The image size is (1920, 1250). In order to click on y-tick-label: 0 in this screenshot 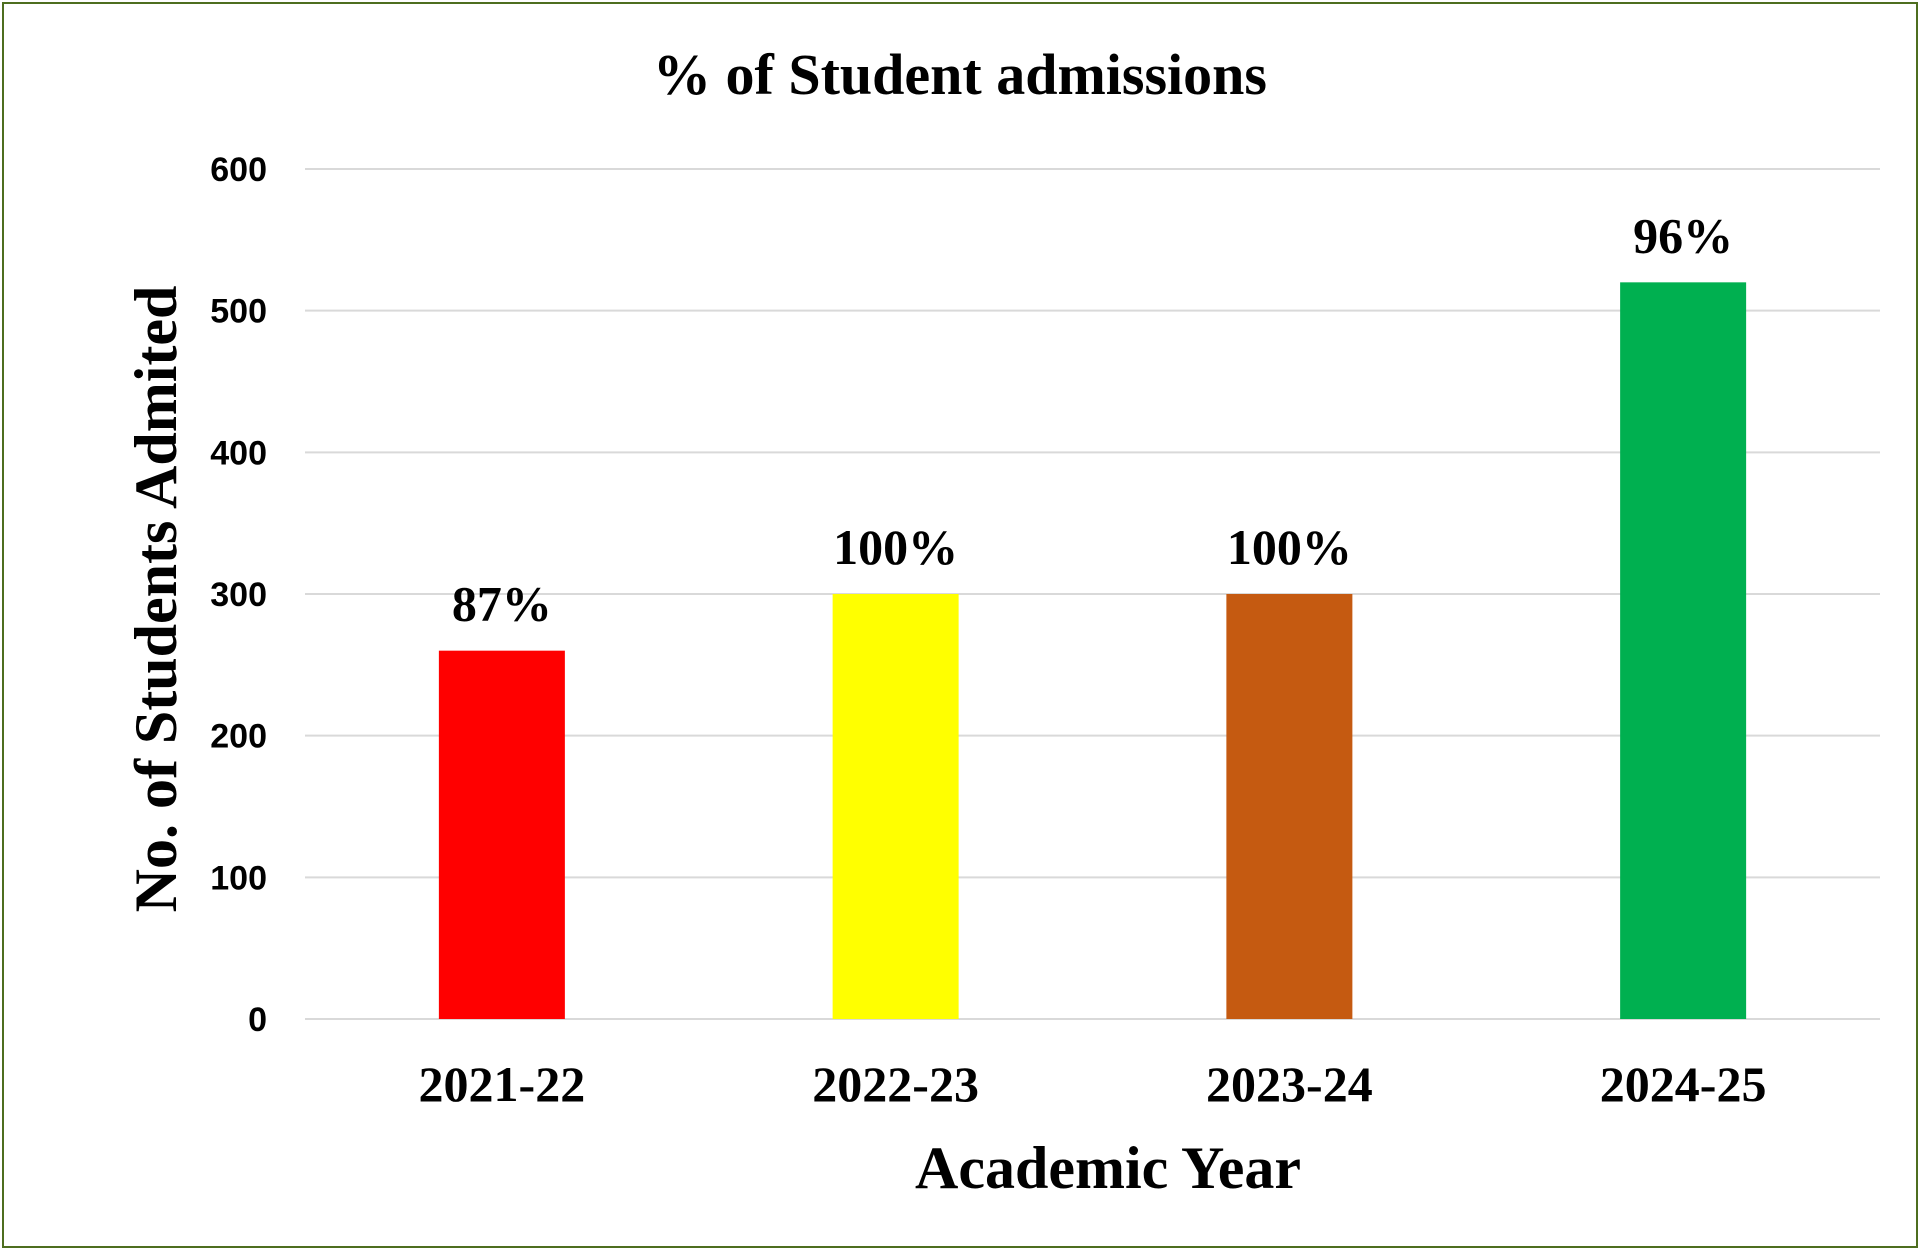, I will do `click(257, 1020)`.